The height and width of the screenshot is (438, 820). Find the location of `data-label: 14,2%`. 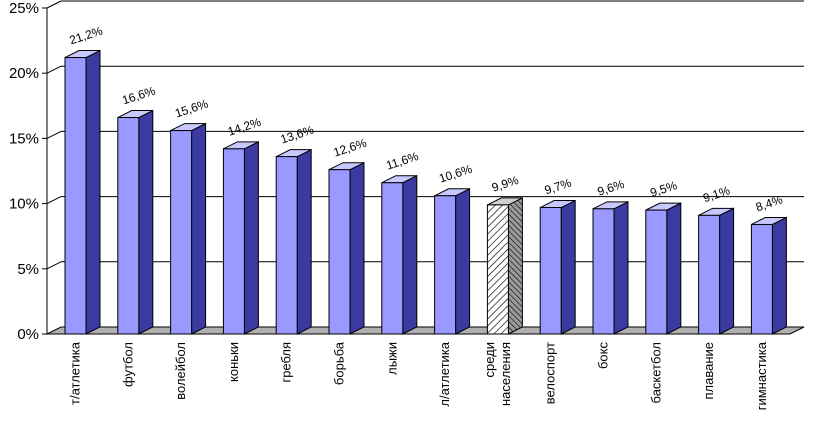

data-label: 14,2% is located at coordinates (244, 127).